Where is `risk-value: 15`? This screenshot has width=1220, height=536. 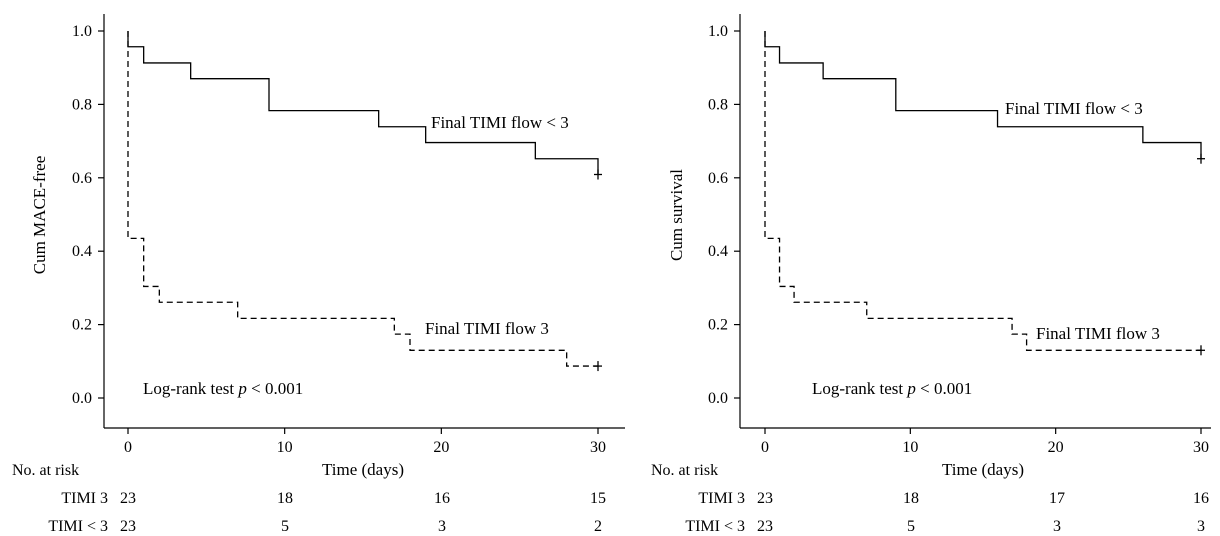 risk-value: 15 is located at coordinates (598, 498).